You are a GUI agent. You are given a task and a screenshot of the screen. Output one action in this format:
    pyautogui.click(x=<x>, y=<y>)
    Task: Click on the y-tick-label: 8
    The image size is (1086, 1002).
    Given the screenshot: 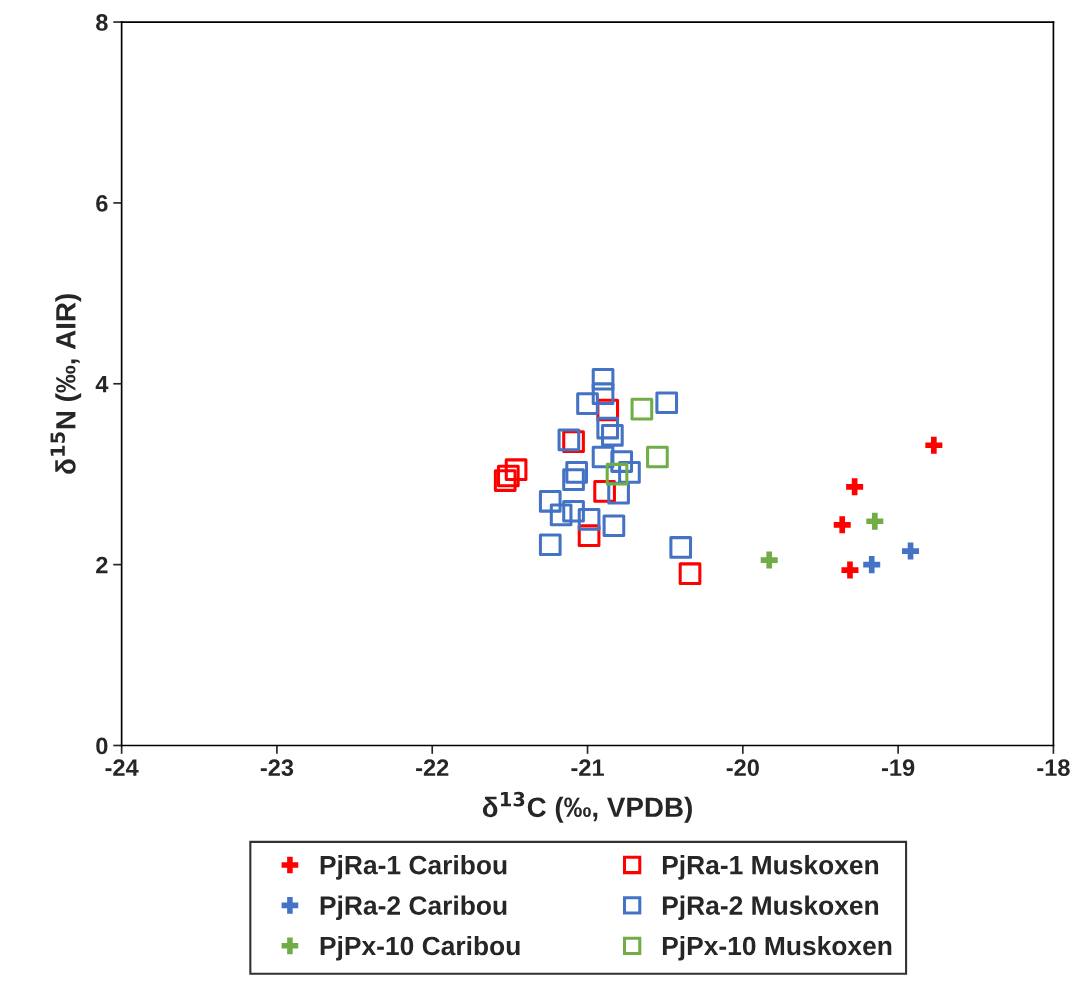 What is the action you would take?
    pyautogui.click(x=102, y=22)
    